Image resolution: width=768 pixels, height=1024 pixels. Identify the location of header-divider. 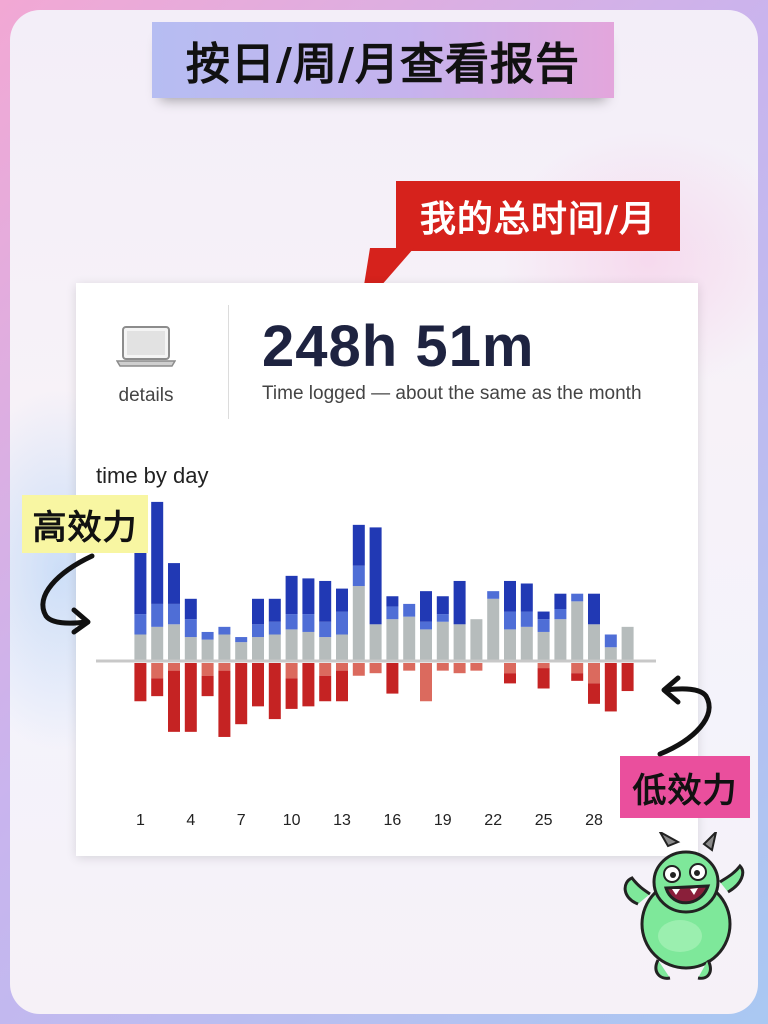
(228, 362).